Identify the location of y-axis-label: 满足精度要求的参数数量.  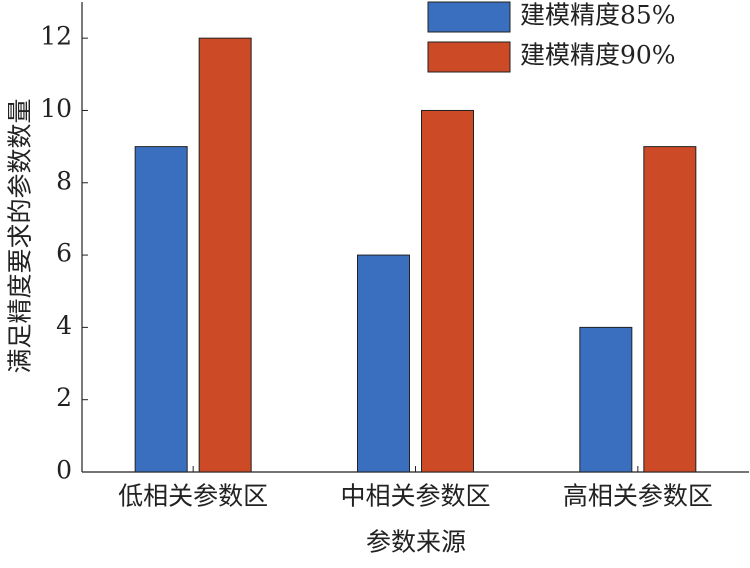
(20, 235).